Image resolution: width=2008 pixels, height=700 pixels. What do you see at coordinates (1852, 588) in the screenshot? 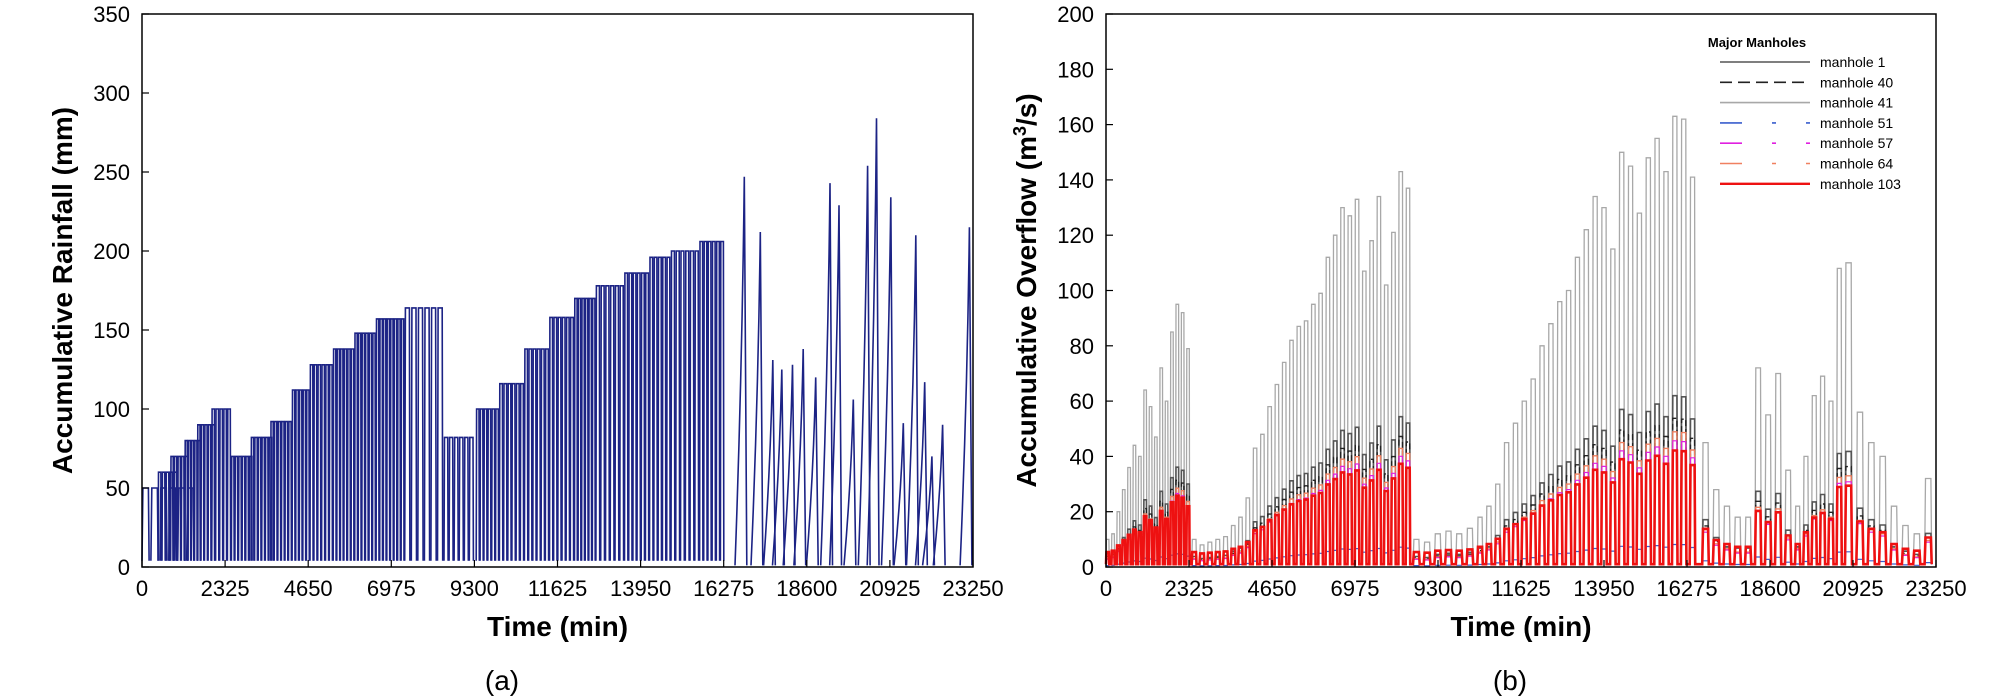
I see `overflow-x-tick-label: 20925` at bounding box center [1852, 588].